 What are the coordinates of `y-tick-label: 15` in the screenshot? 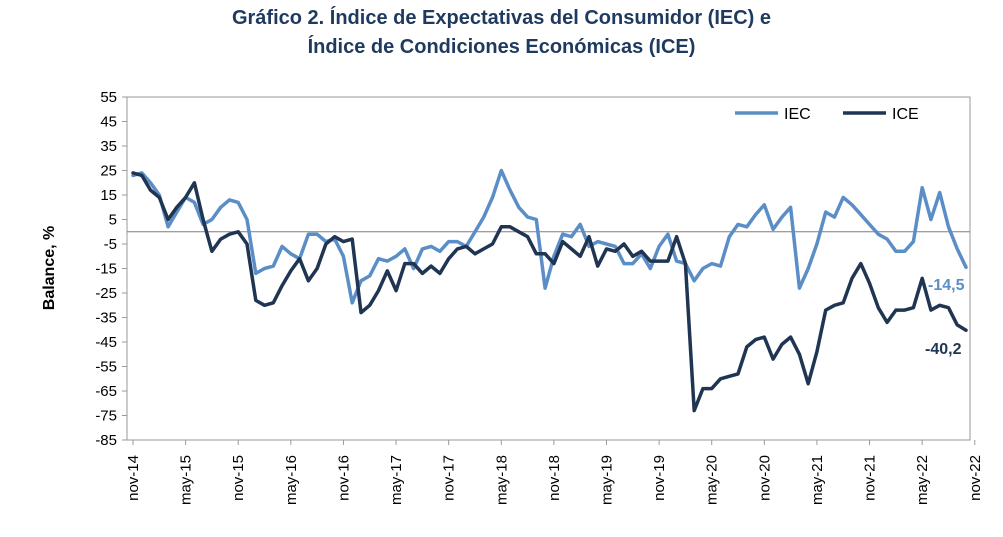 It's located at (108, 195).